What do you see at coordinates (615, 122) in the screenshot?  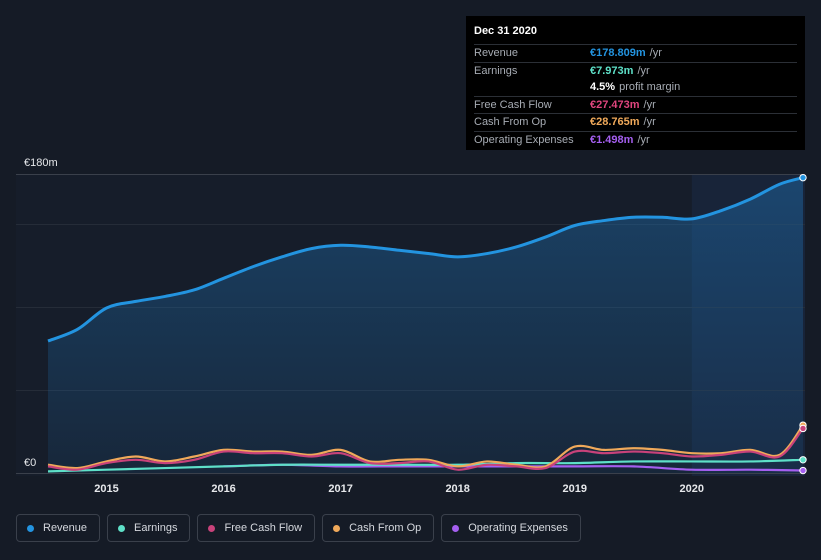 I see `tooltip-row-value: €28.765m` at bounding box center [615, 122].